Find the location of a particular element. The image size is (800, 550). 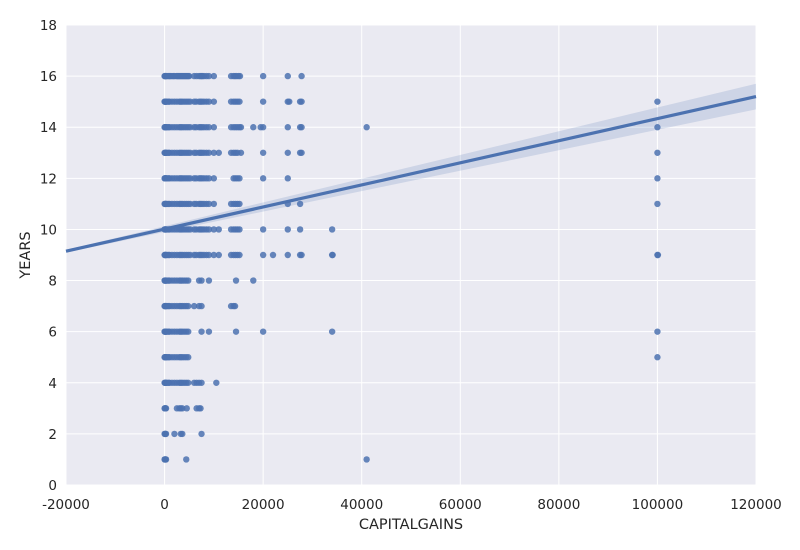

y-tick-label: 8 is located at coordinates (52, 282).